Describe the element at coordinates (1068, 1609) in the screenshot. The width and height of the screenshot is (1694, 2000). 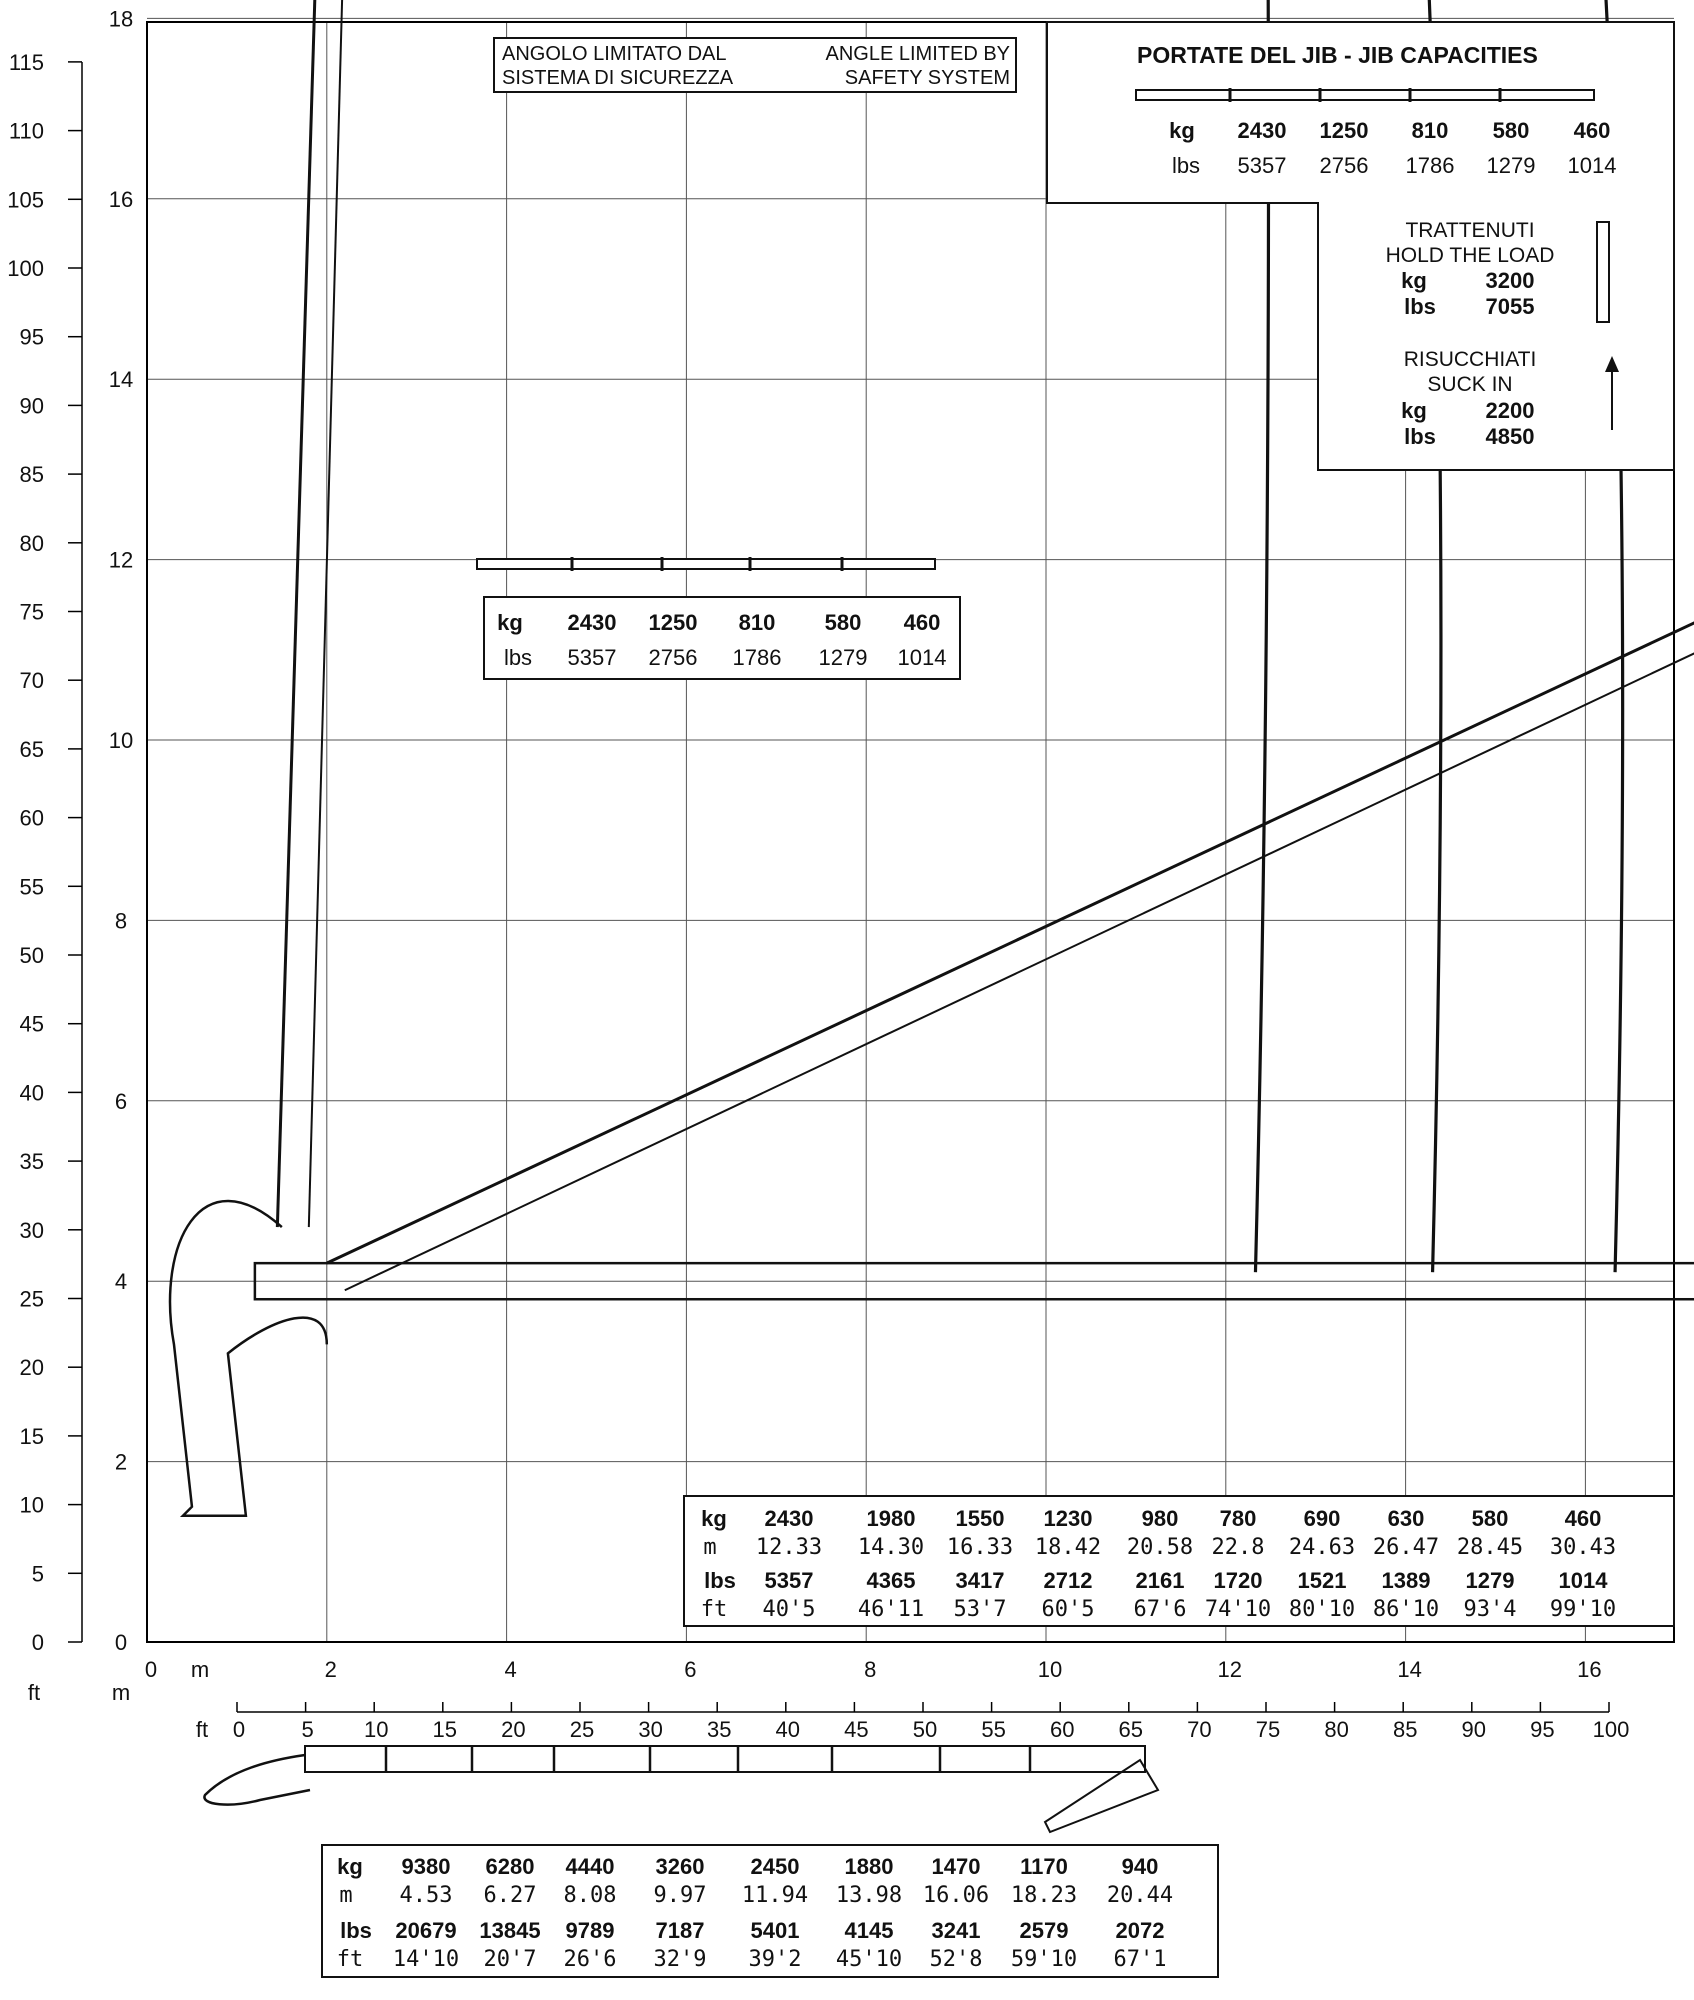
I see `reach-ft-value: 60'5` at that location.